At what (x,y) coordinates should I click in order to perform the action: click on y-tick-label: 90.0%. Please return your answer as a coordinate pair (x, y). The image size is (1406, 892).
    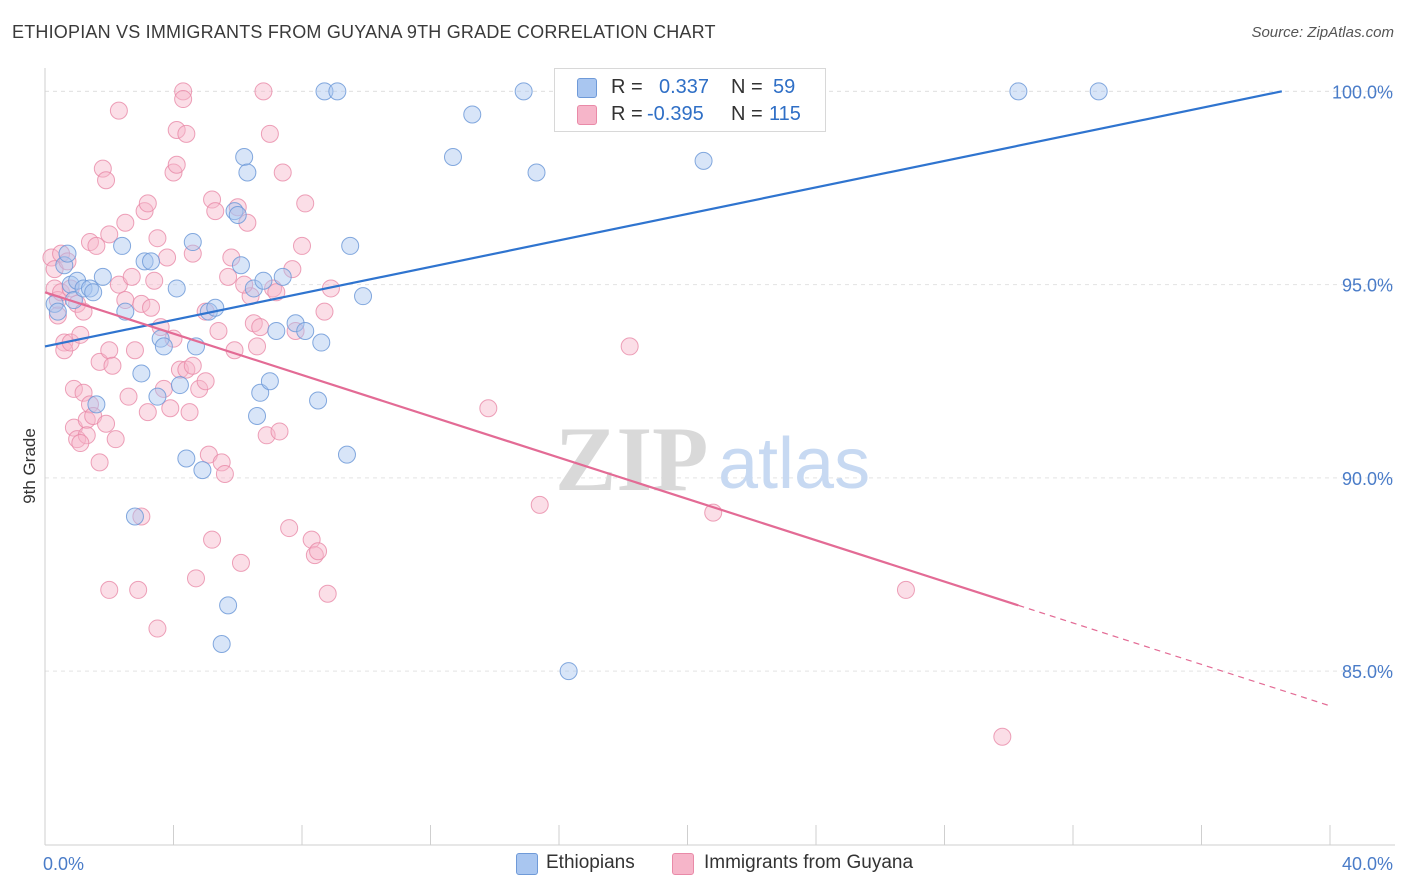
    Looking at the image, I should click on (1367, 479).